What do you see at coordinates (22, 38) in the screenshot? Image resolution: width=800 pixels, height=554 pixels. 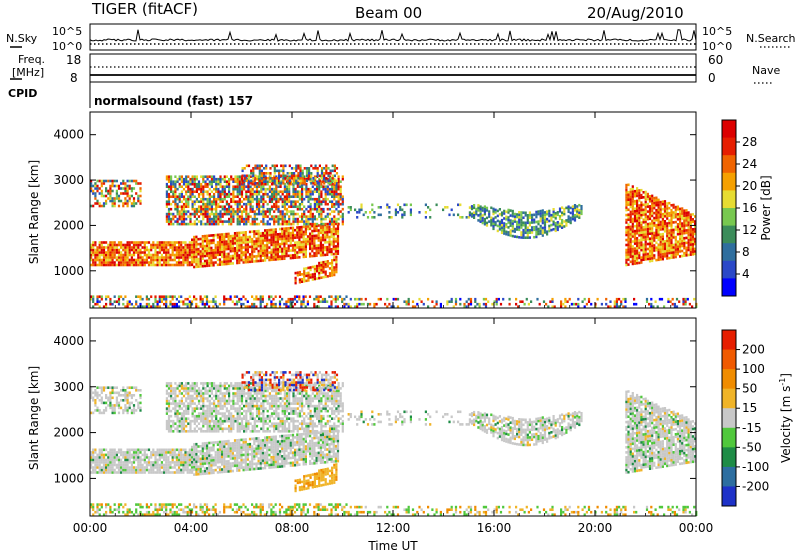 I see `nsky-label: N.Sky` at bounding box center [22, 38].